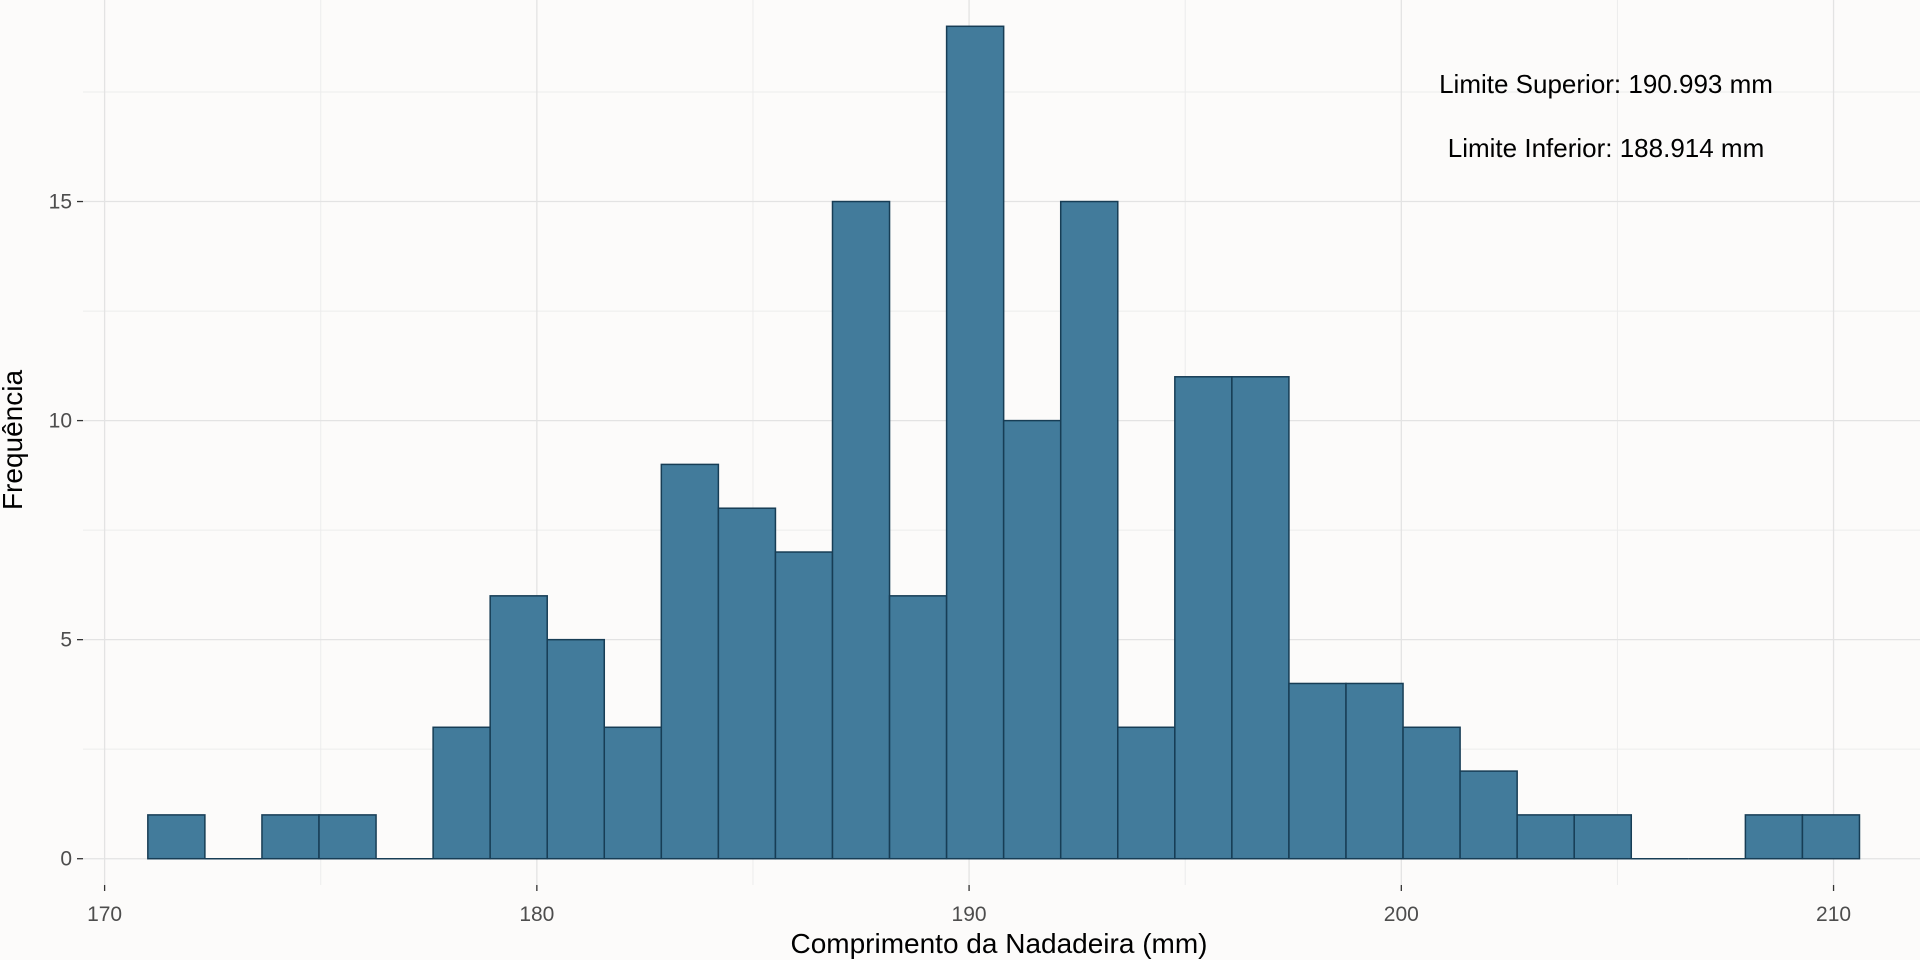 The image size is (1920, 960). I want to click on annotation-upper-limit: Limite Superior: 190.993 mm, so click(1606, 84).